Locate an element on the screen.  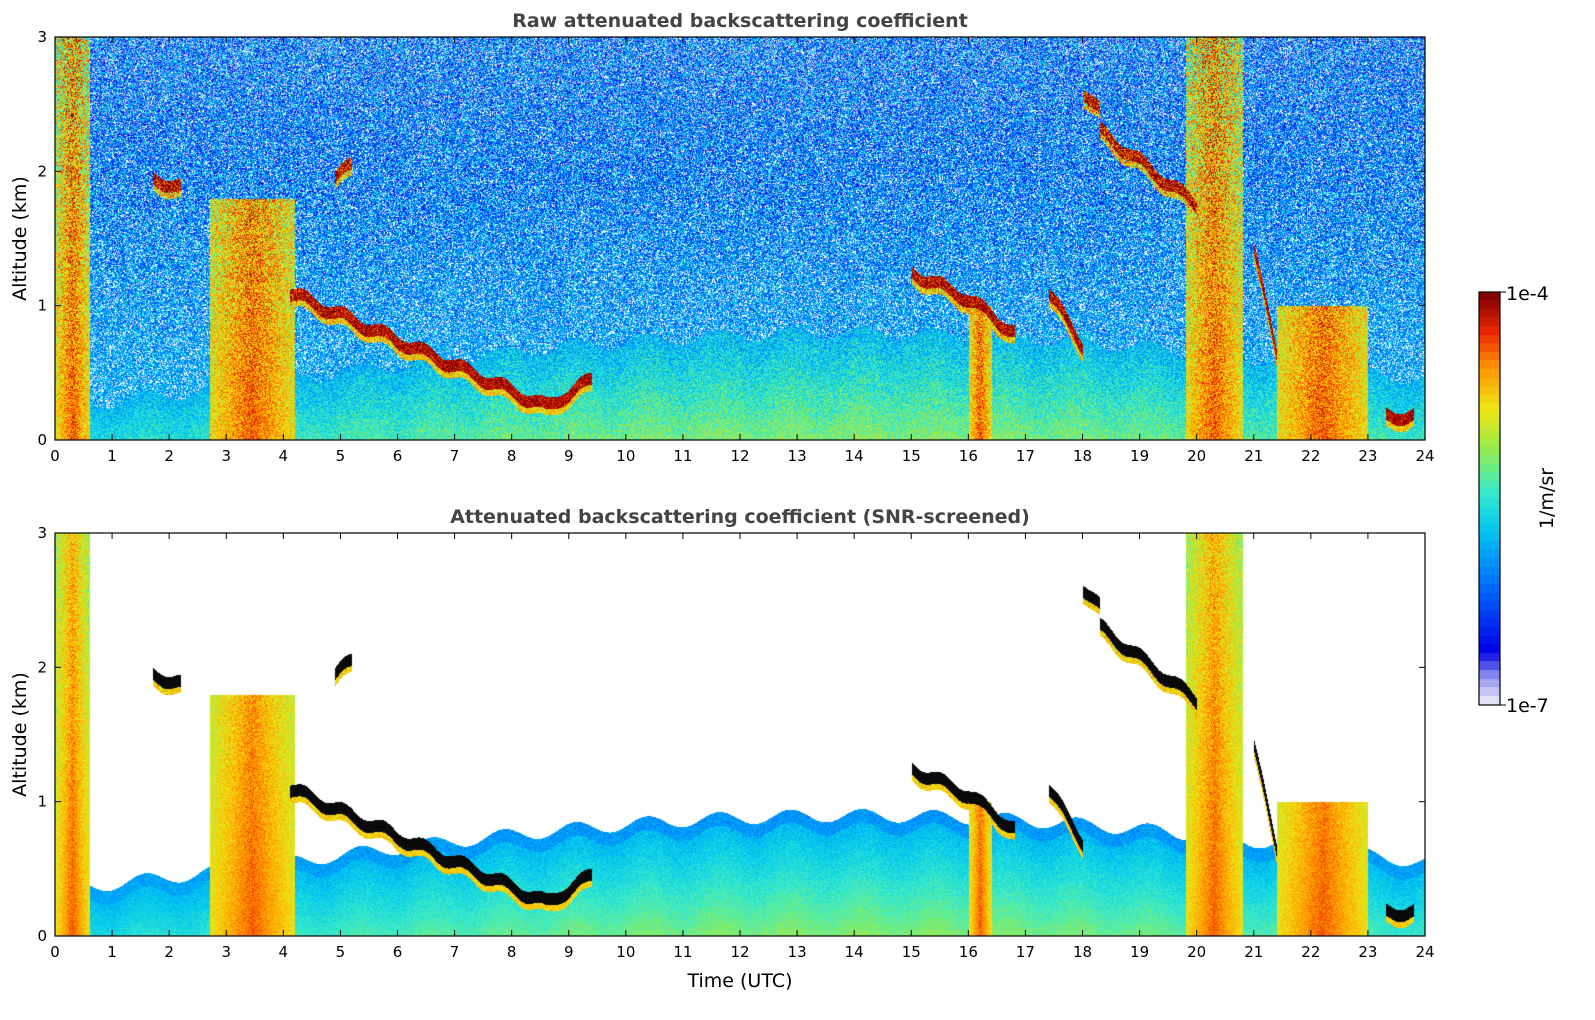
colorbar-gradient is located at coordinates (1489, 498).